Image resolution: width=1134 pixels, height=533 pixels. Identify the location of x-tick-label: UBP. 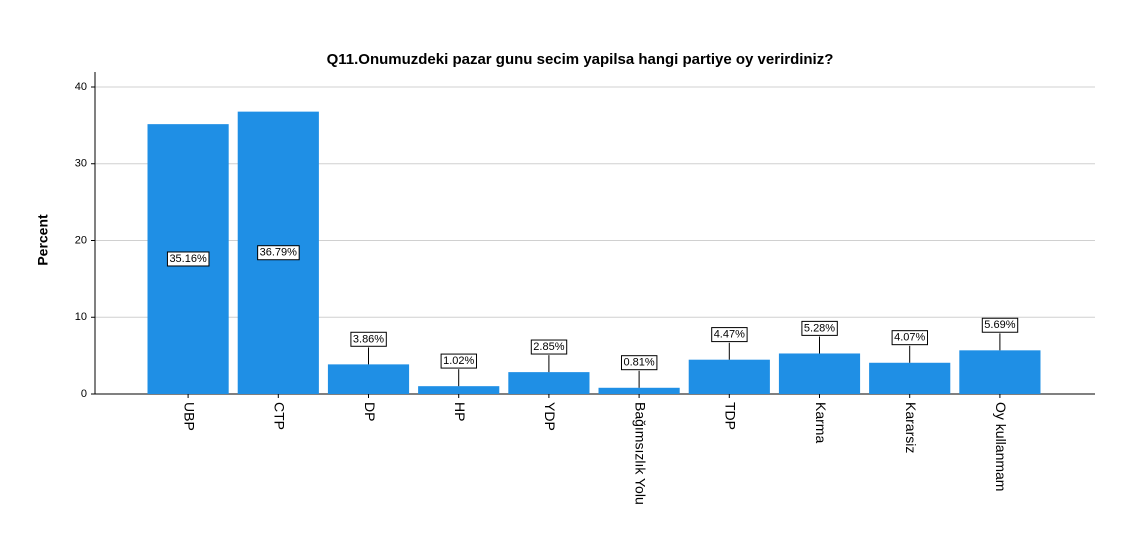
(189, 416).